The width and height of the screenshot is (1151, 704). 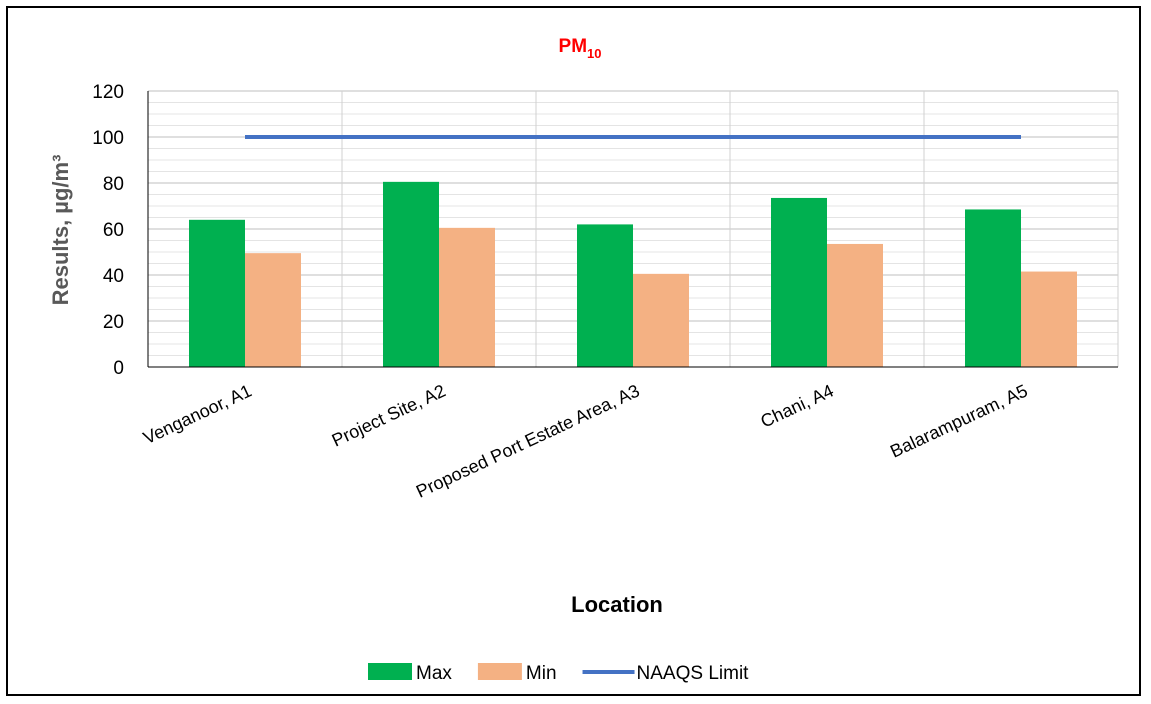 I want to click on y-axis-title: Results, µg/m³, so click(x=60, y=230).